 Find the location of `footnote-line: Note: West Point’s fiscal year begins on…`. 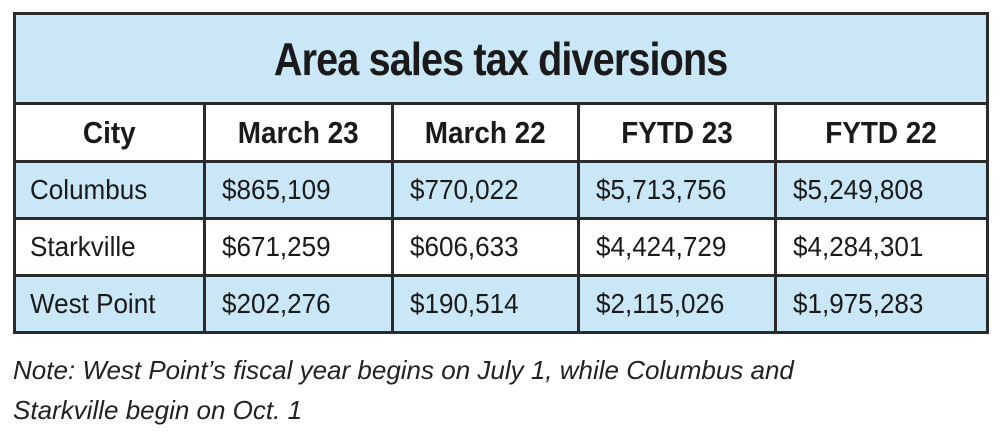

footnote-line: Note: West Point’s fiscal year begins on… is located at coordinates (403, 370).